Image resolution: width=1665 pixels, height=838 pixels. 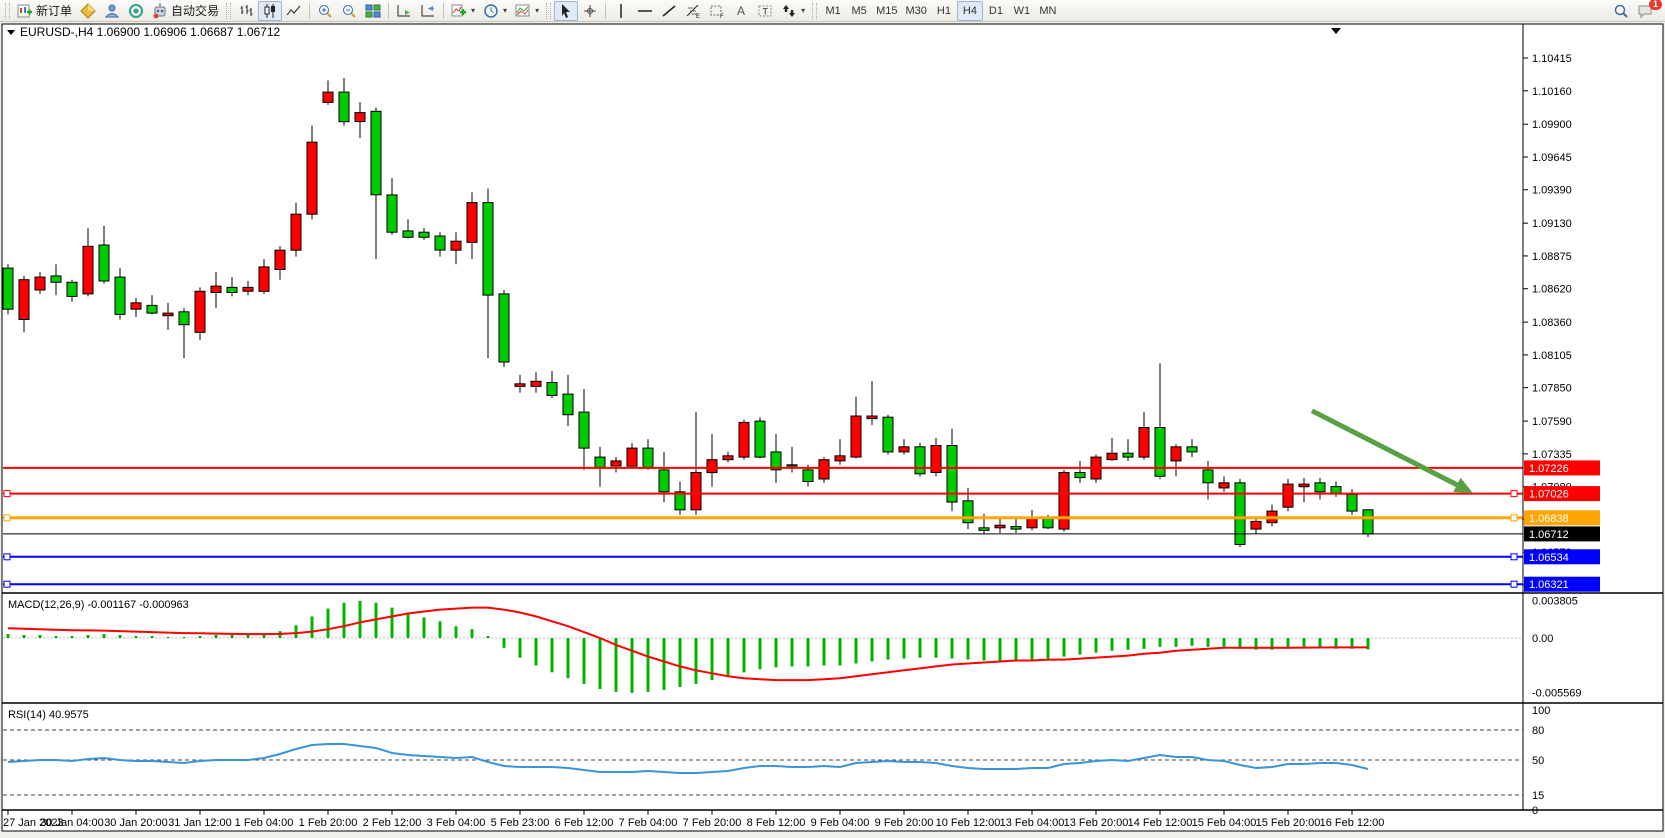 I want to click on timeframe-button-MN: MN, so click(x=1048, y=10).